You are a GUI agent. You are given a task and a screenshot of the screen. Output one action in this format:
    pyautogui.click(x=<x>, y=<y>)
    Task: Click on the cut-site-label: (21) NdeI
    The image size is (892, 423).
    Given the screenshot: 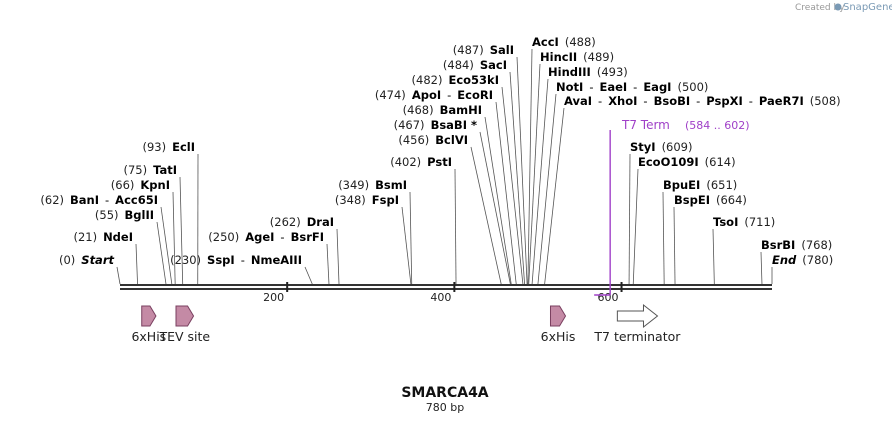 What is the action you would take?
    pyautogui.click(x=103, y=237)
    